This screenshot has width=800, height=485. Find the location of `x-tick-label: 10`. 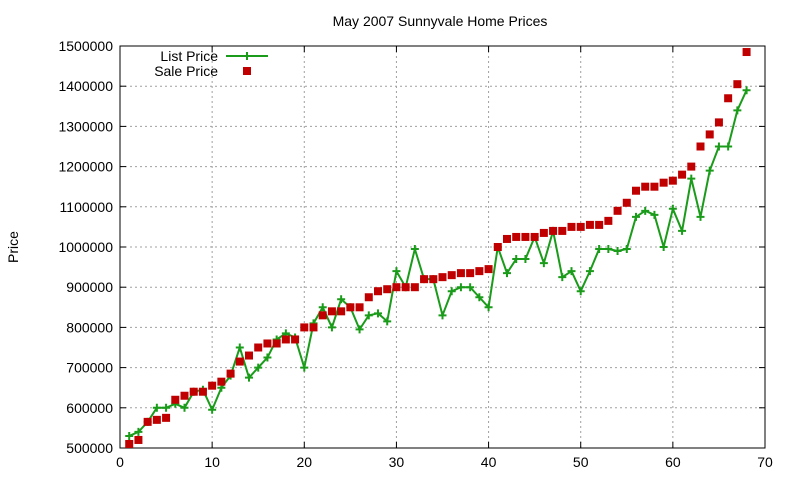

x-tick-label: 10 is located at coordinates (212, 462).